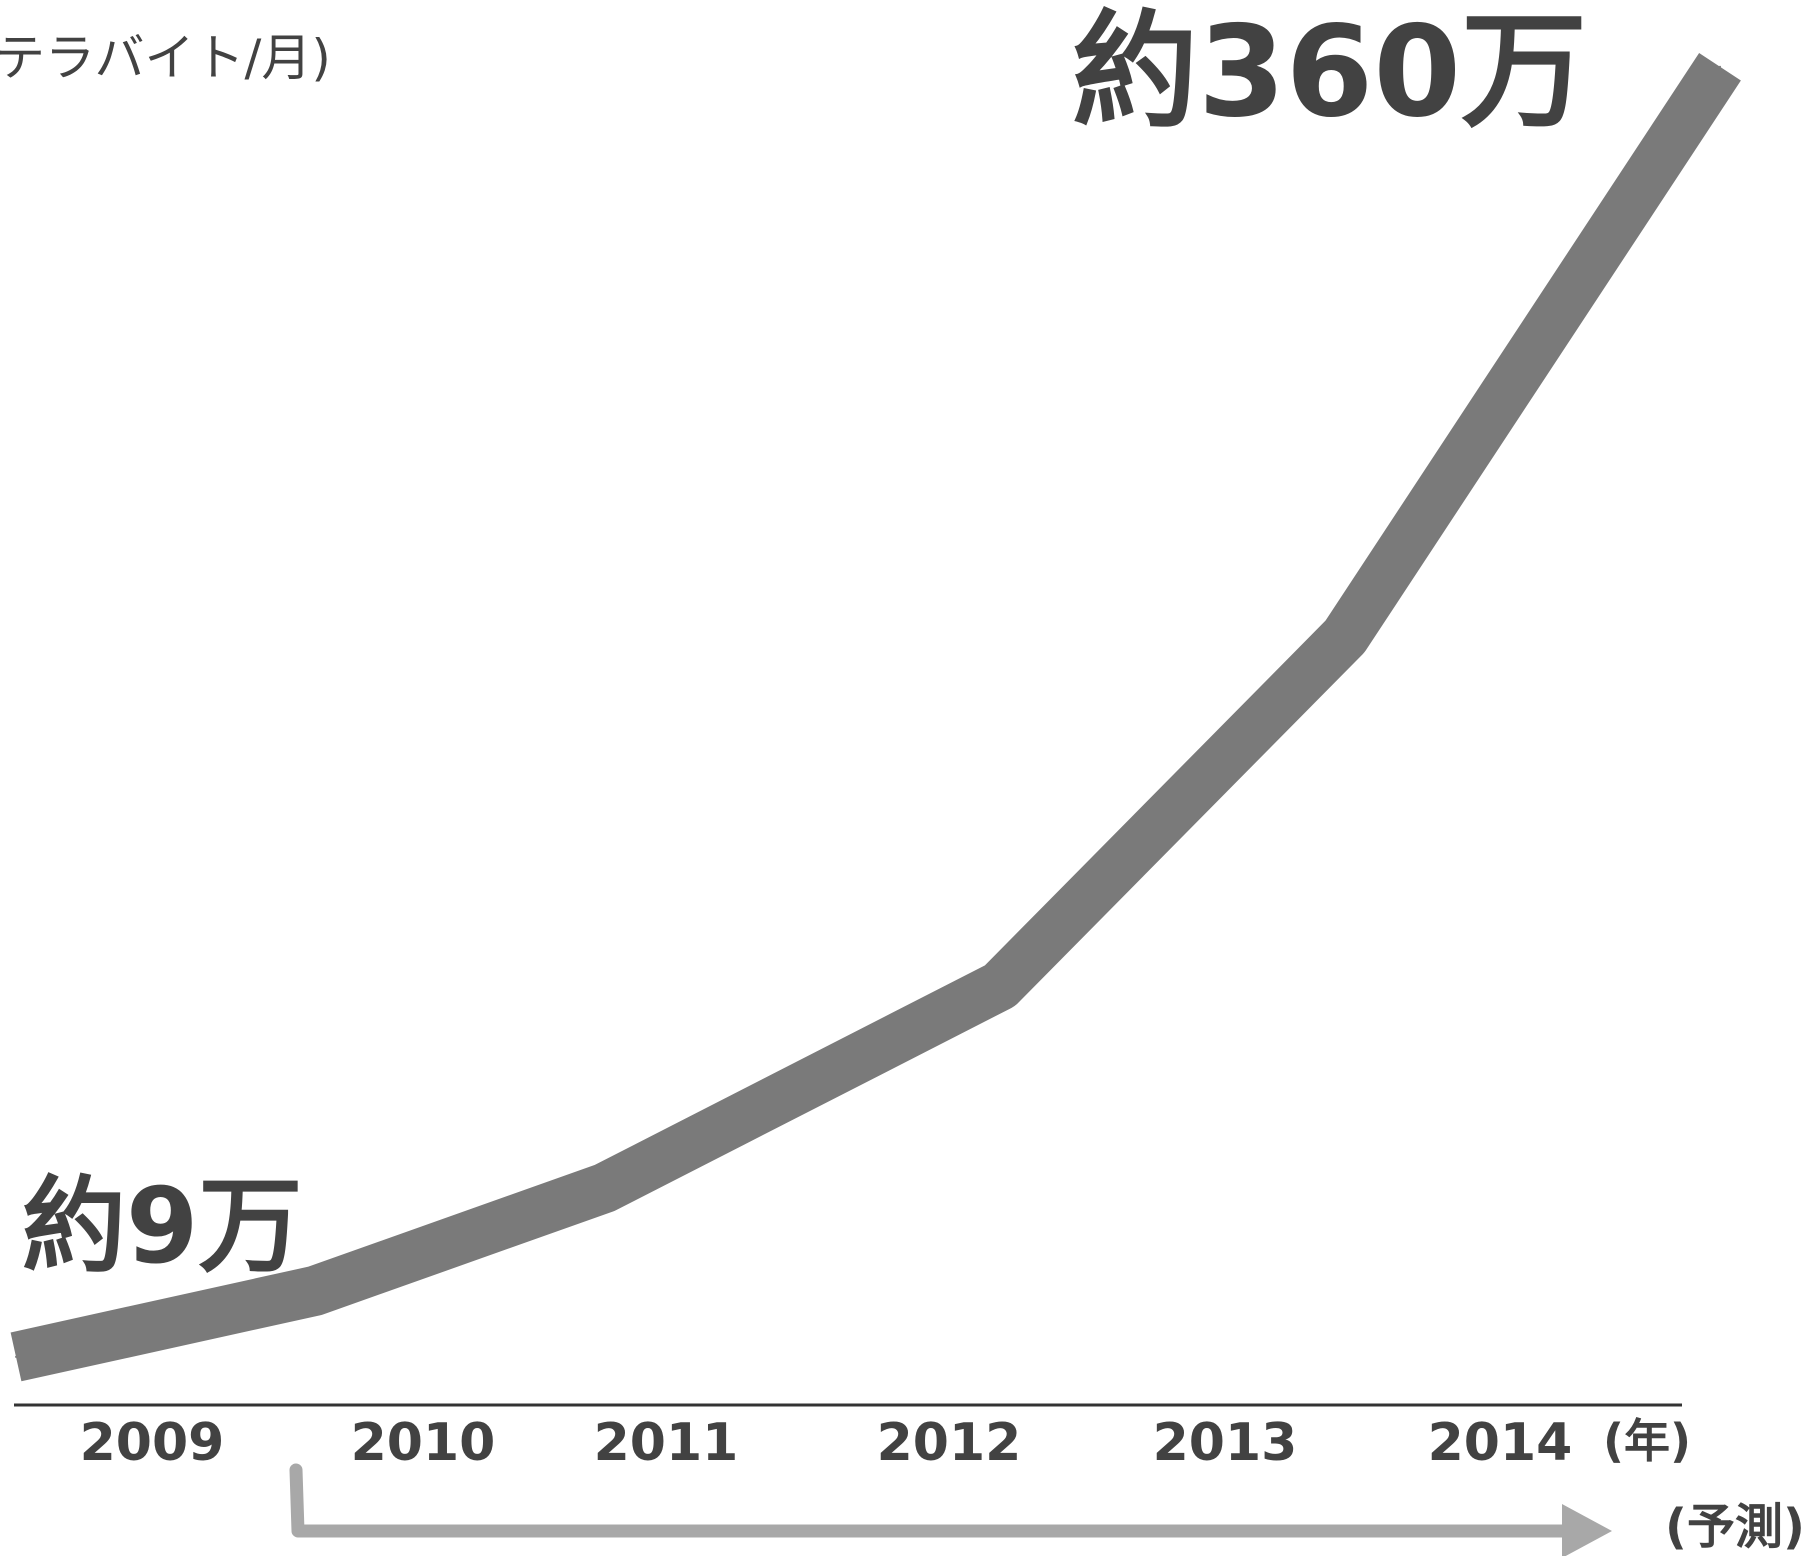 Image resolution: width=1808 pixels, height=1556 pixels. What do you see at coordinates (1500, 1443) in the screenshot?
I see `x-tick-label-2014: 2014` at bounding box center [1500, 1443].